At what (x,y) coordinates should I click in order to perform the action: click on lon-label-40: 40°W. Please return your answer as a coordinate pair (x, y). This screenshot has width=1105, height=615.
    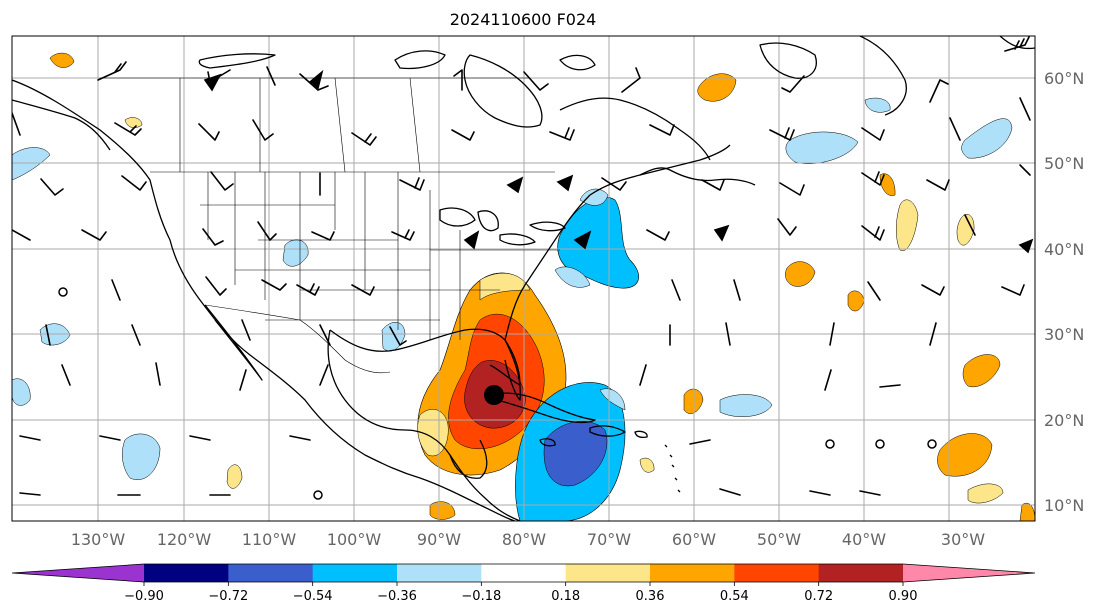
    Looking at the image, I should click on (864, 539).